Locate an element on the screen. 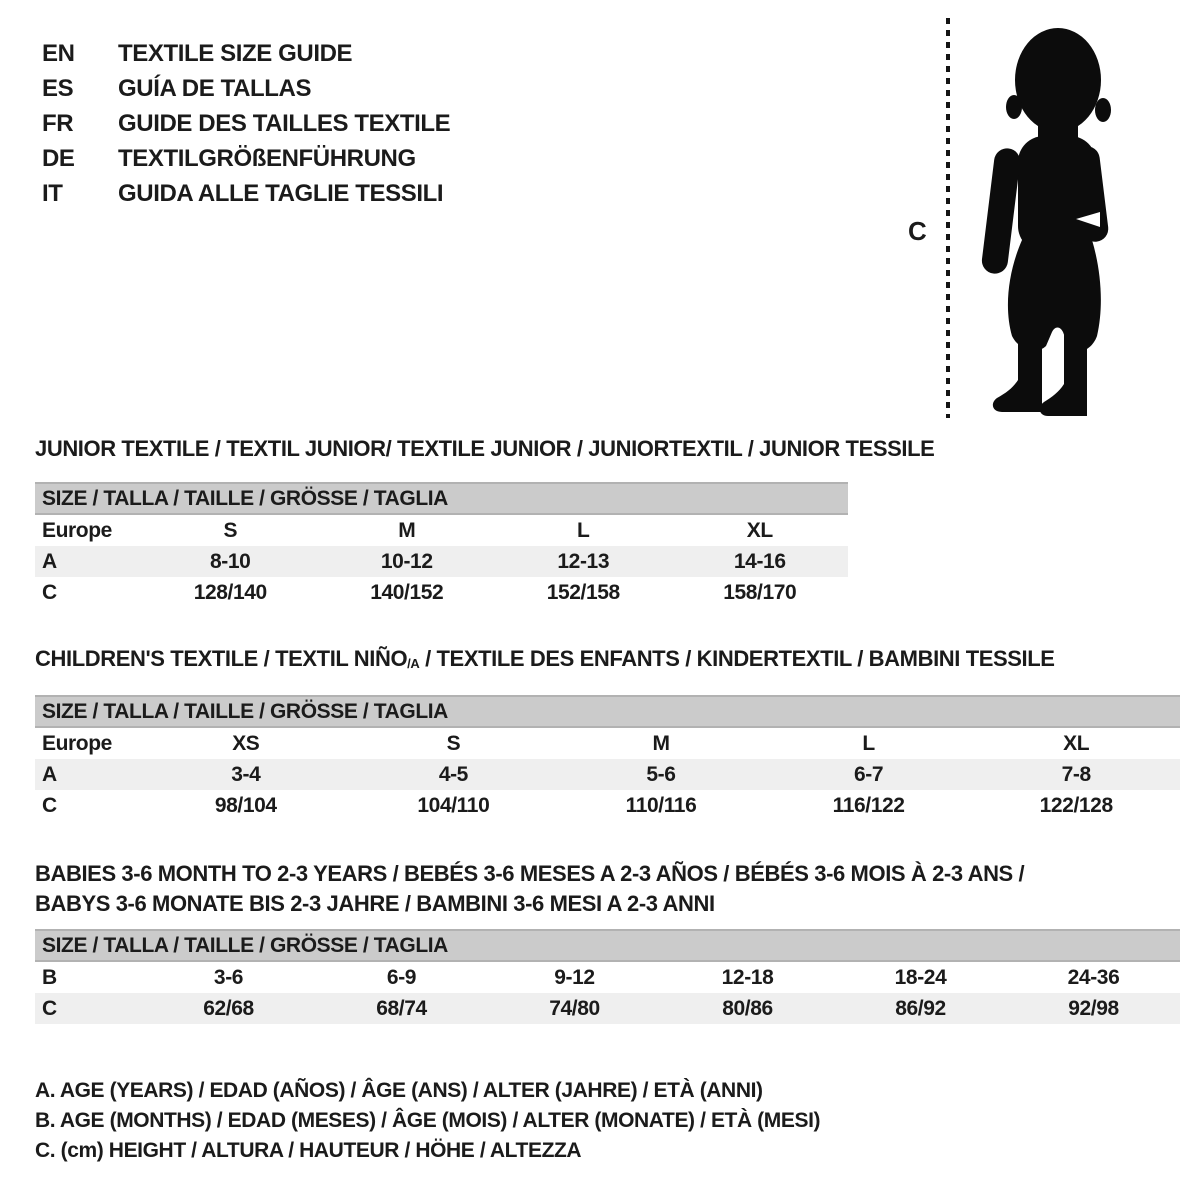  language-code: IT is located at coordinates (52, 193).